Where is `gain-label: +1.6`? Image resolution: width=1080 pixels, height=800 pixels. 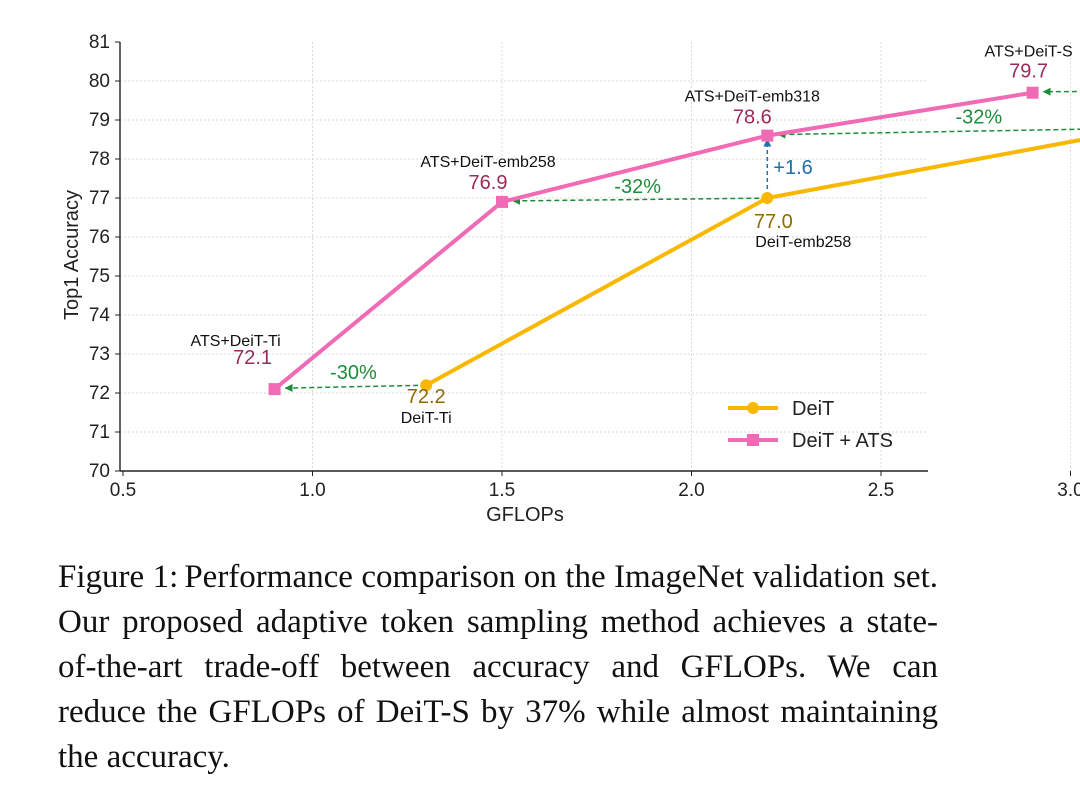 gain-label: +1.6 is located at coordinates (792, 168).